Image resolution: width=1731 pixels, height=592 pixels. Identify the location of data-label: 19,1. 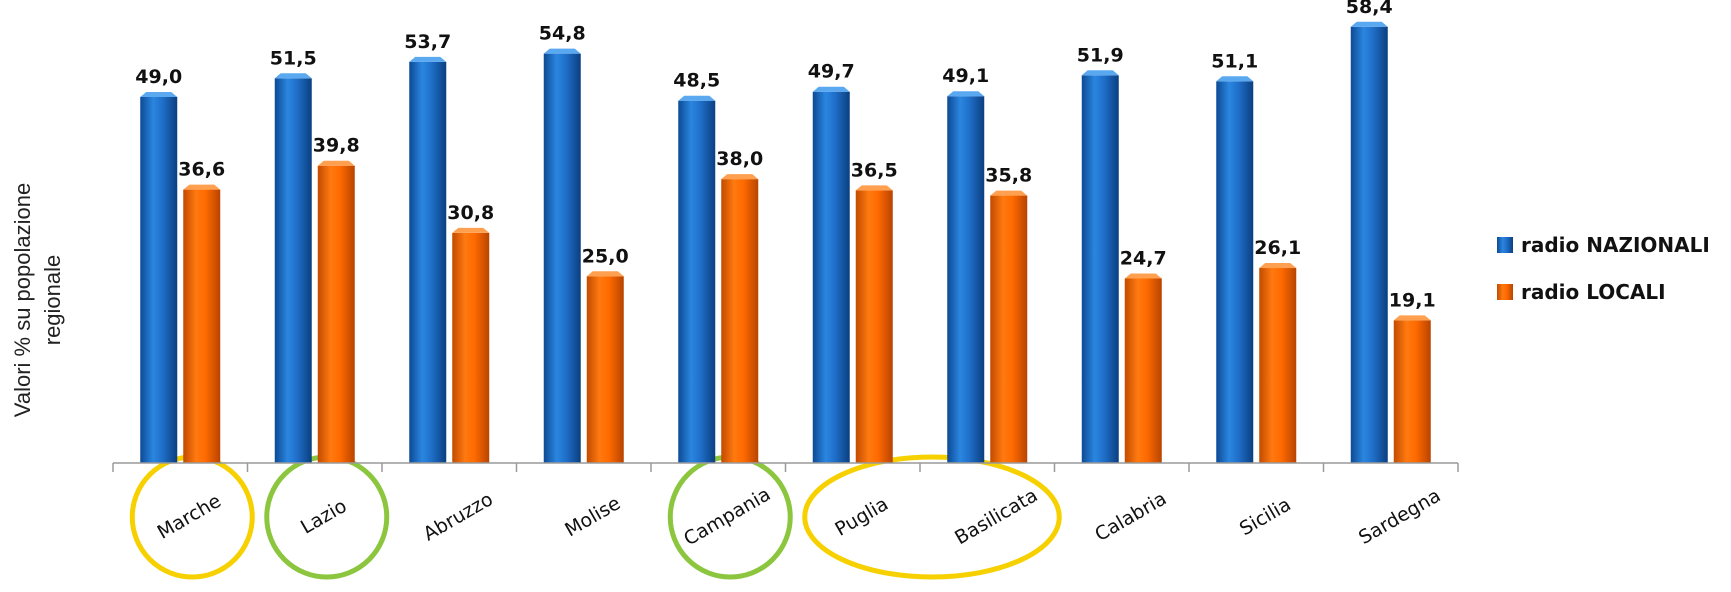
(1412, 300).